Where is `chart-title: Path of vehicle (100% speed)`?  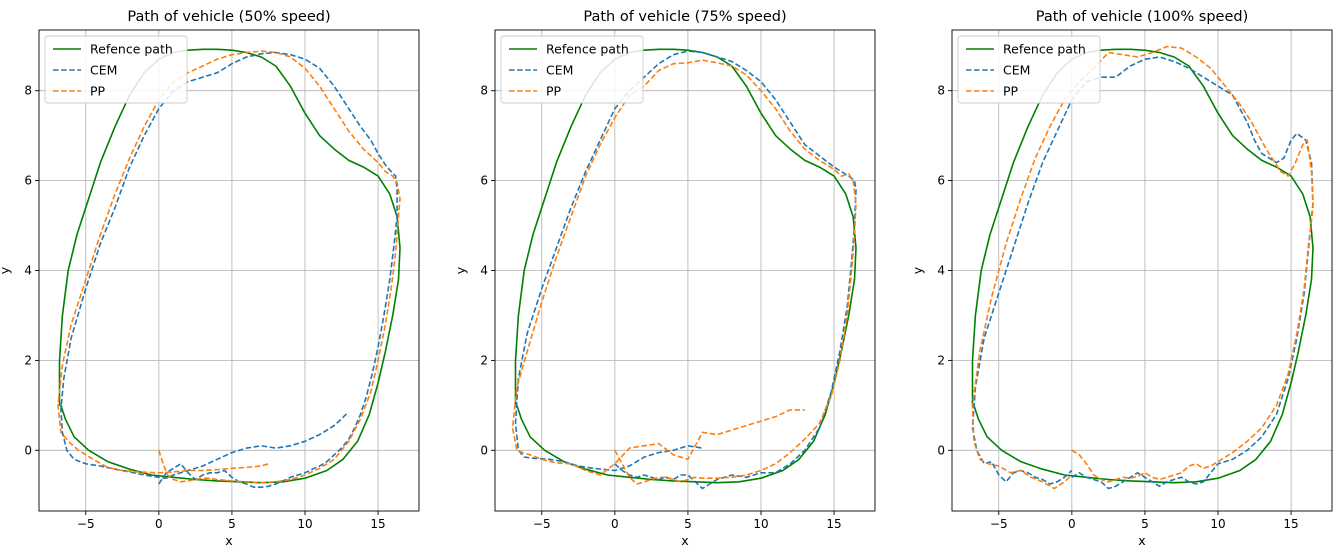
chart-title: Path of vehicle (100% speed) is located at coordinates (1142, 17).